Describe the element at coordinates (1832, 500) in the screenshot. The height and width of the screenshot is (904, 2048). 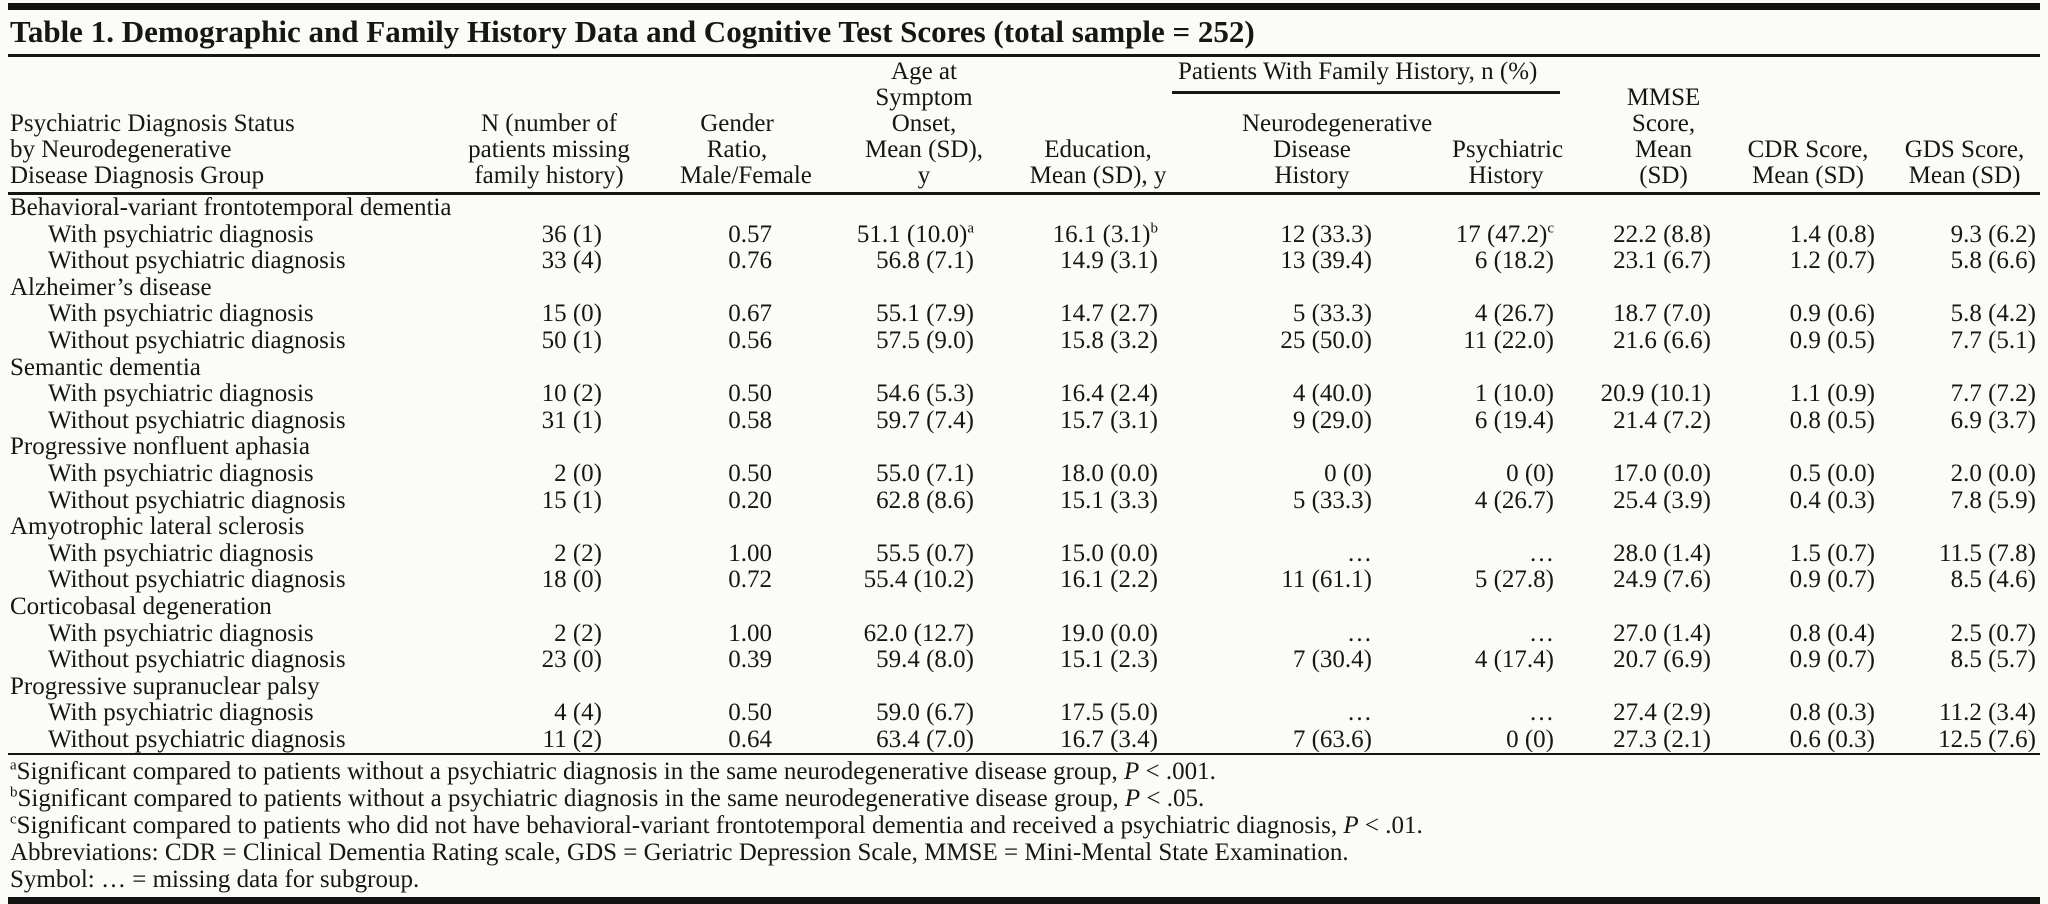
I see `value-cell: 0.4 (0.3)` at that location.